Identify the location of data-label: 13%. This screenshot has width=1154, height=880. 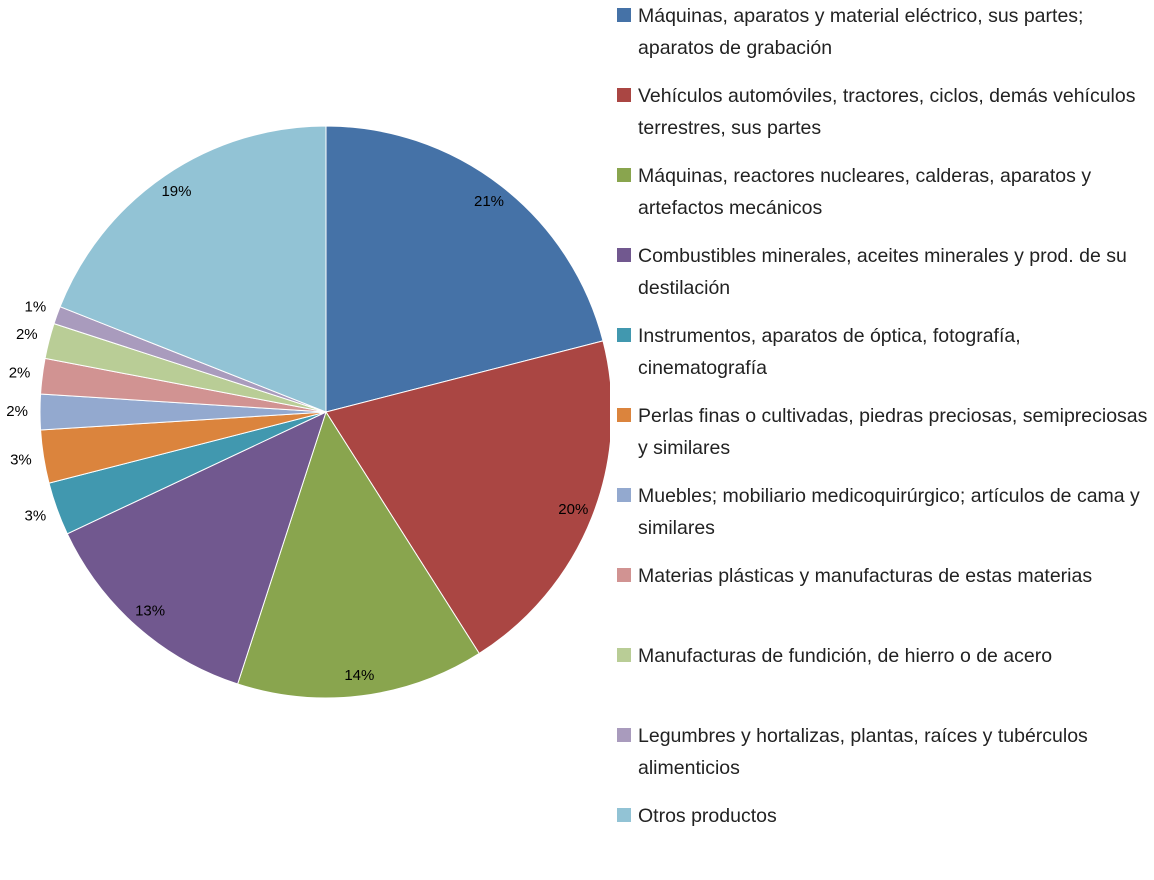
(150, 610).